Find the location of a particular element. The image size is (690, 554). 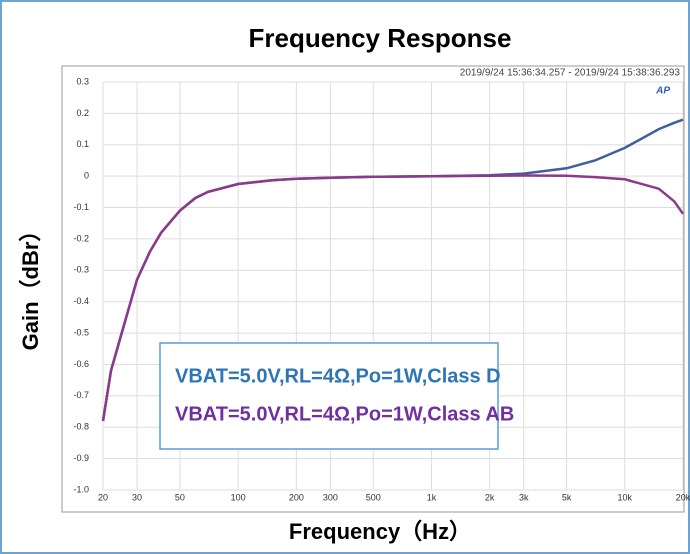

y-tick-label: -0.4 is located at coordinates (81, 301).